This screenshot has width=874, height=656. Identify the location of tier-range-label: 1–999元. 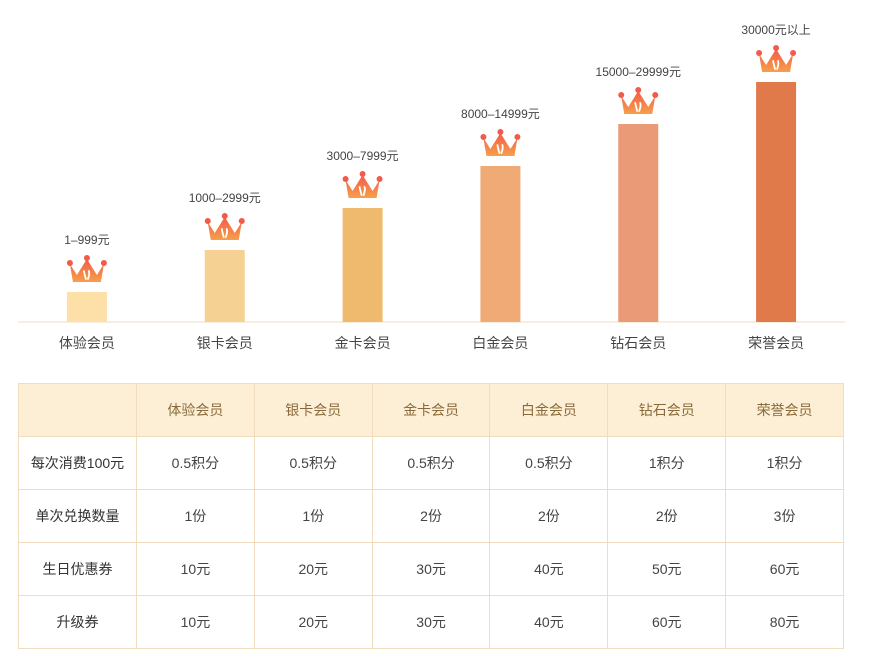
(86, 240).